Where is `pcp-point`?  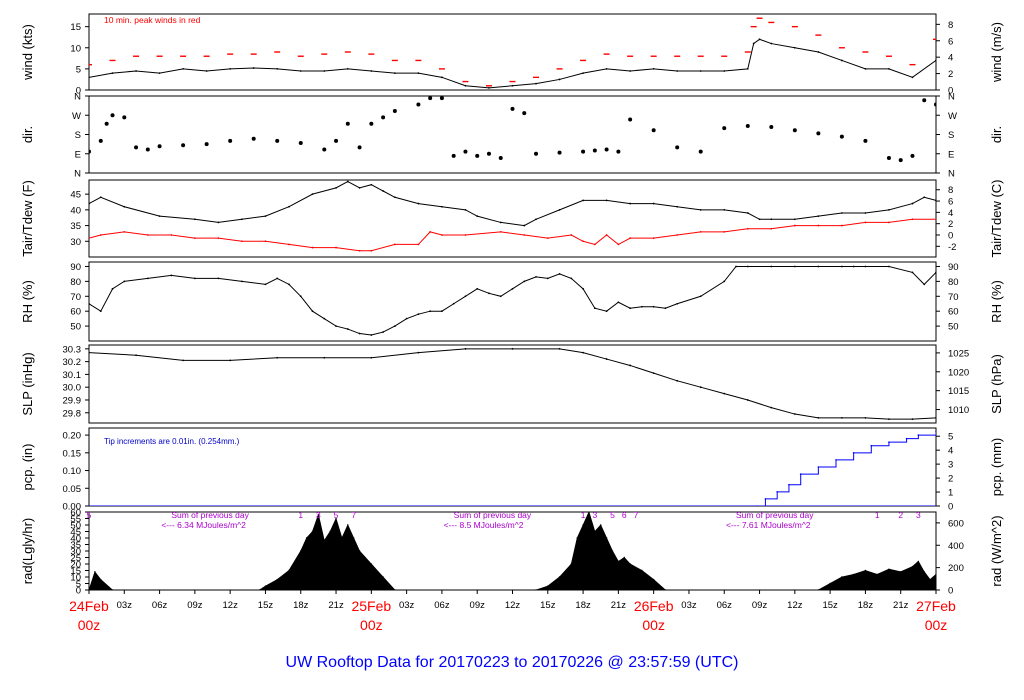 pcp-point is located at coordinates (818, 467).